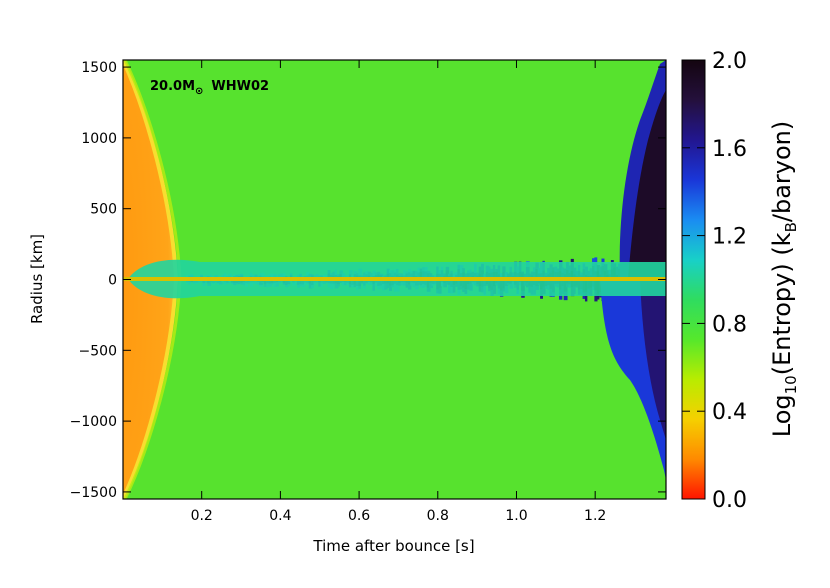 The height and width of the screenshot is (588, 830). Describe the element at coordinates (693, 279) in the screenshot. I see `colorbar-gradient` at that location.